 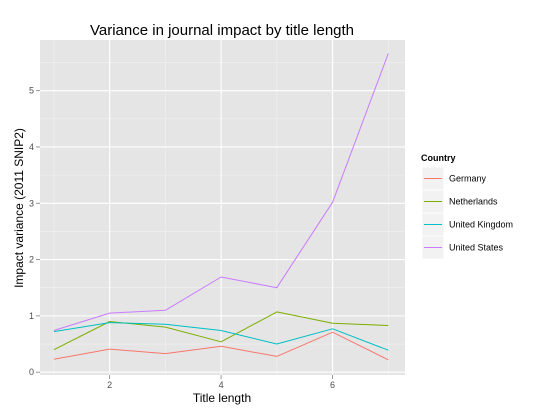 What do you see at coordinates (468, 179) in the screenshot?
I see `legend-label-germany: Germany` at bounding box center [468, 179].